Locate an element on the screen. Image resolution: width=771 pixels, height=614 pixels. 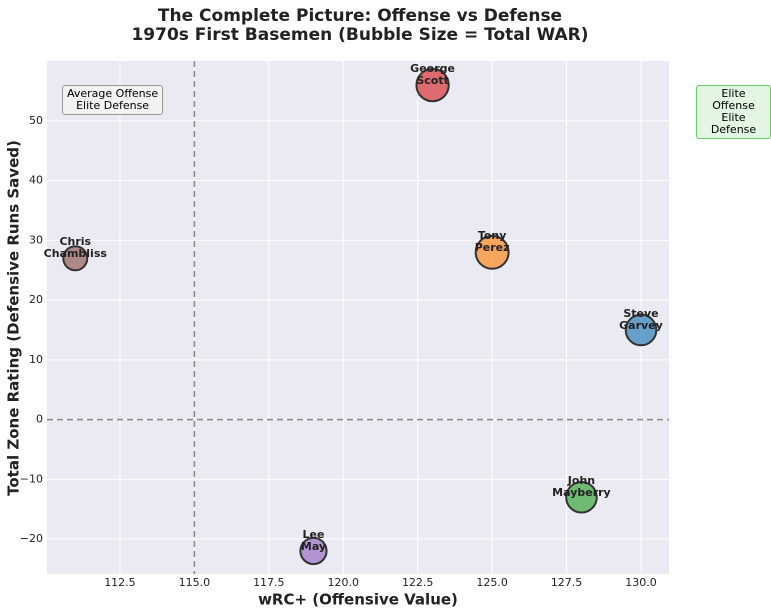
point-label: Chris Chambliss is located at coordinates (75, 248).